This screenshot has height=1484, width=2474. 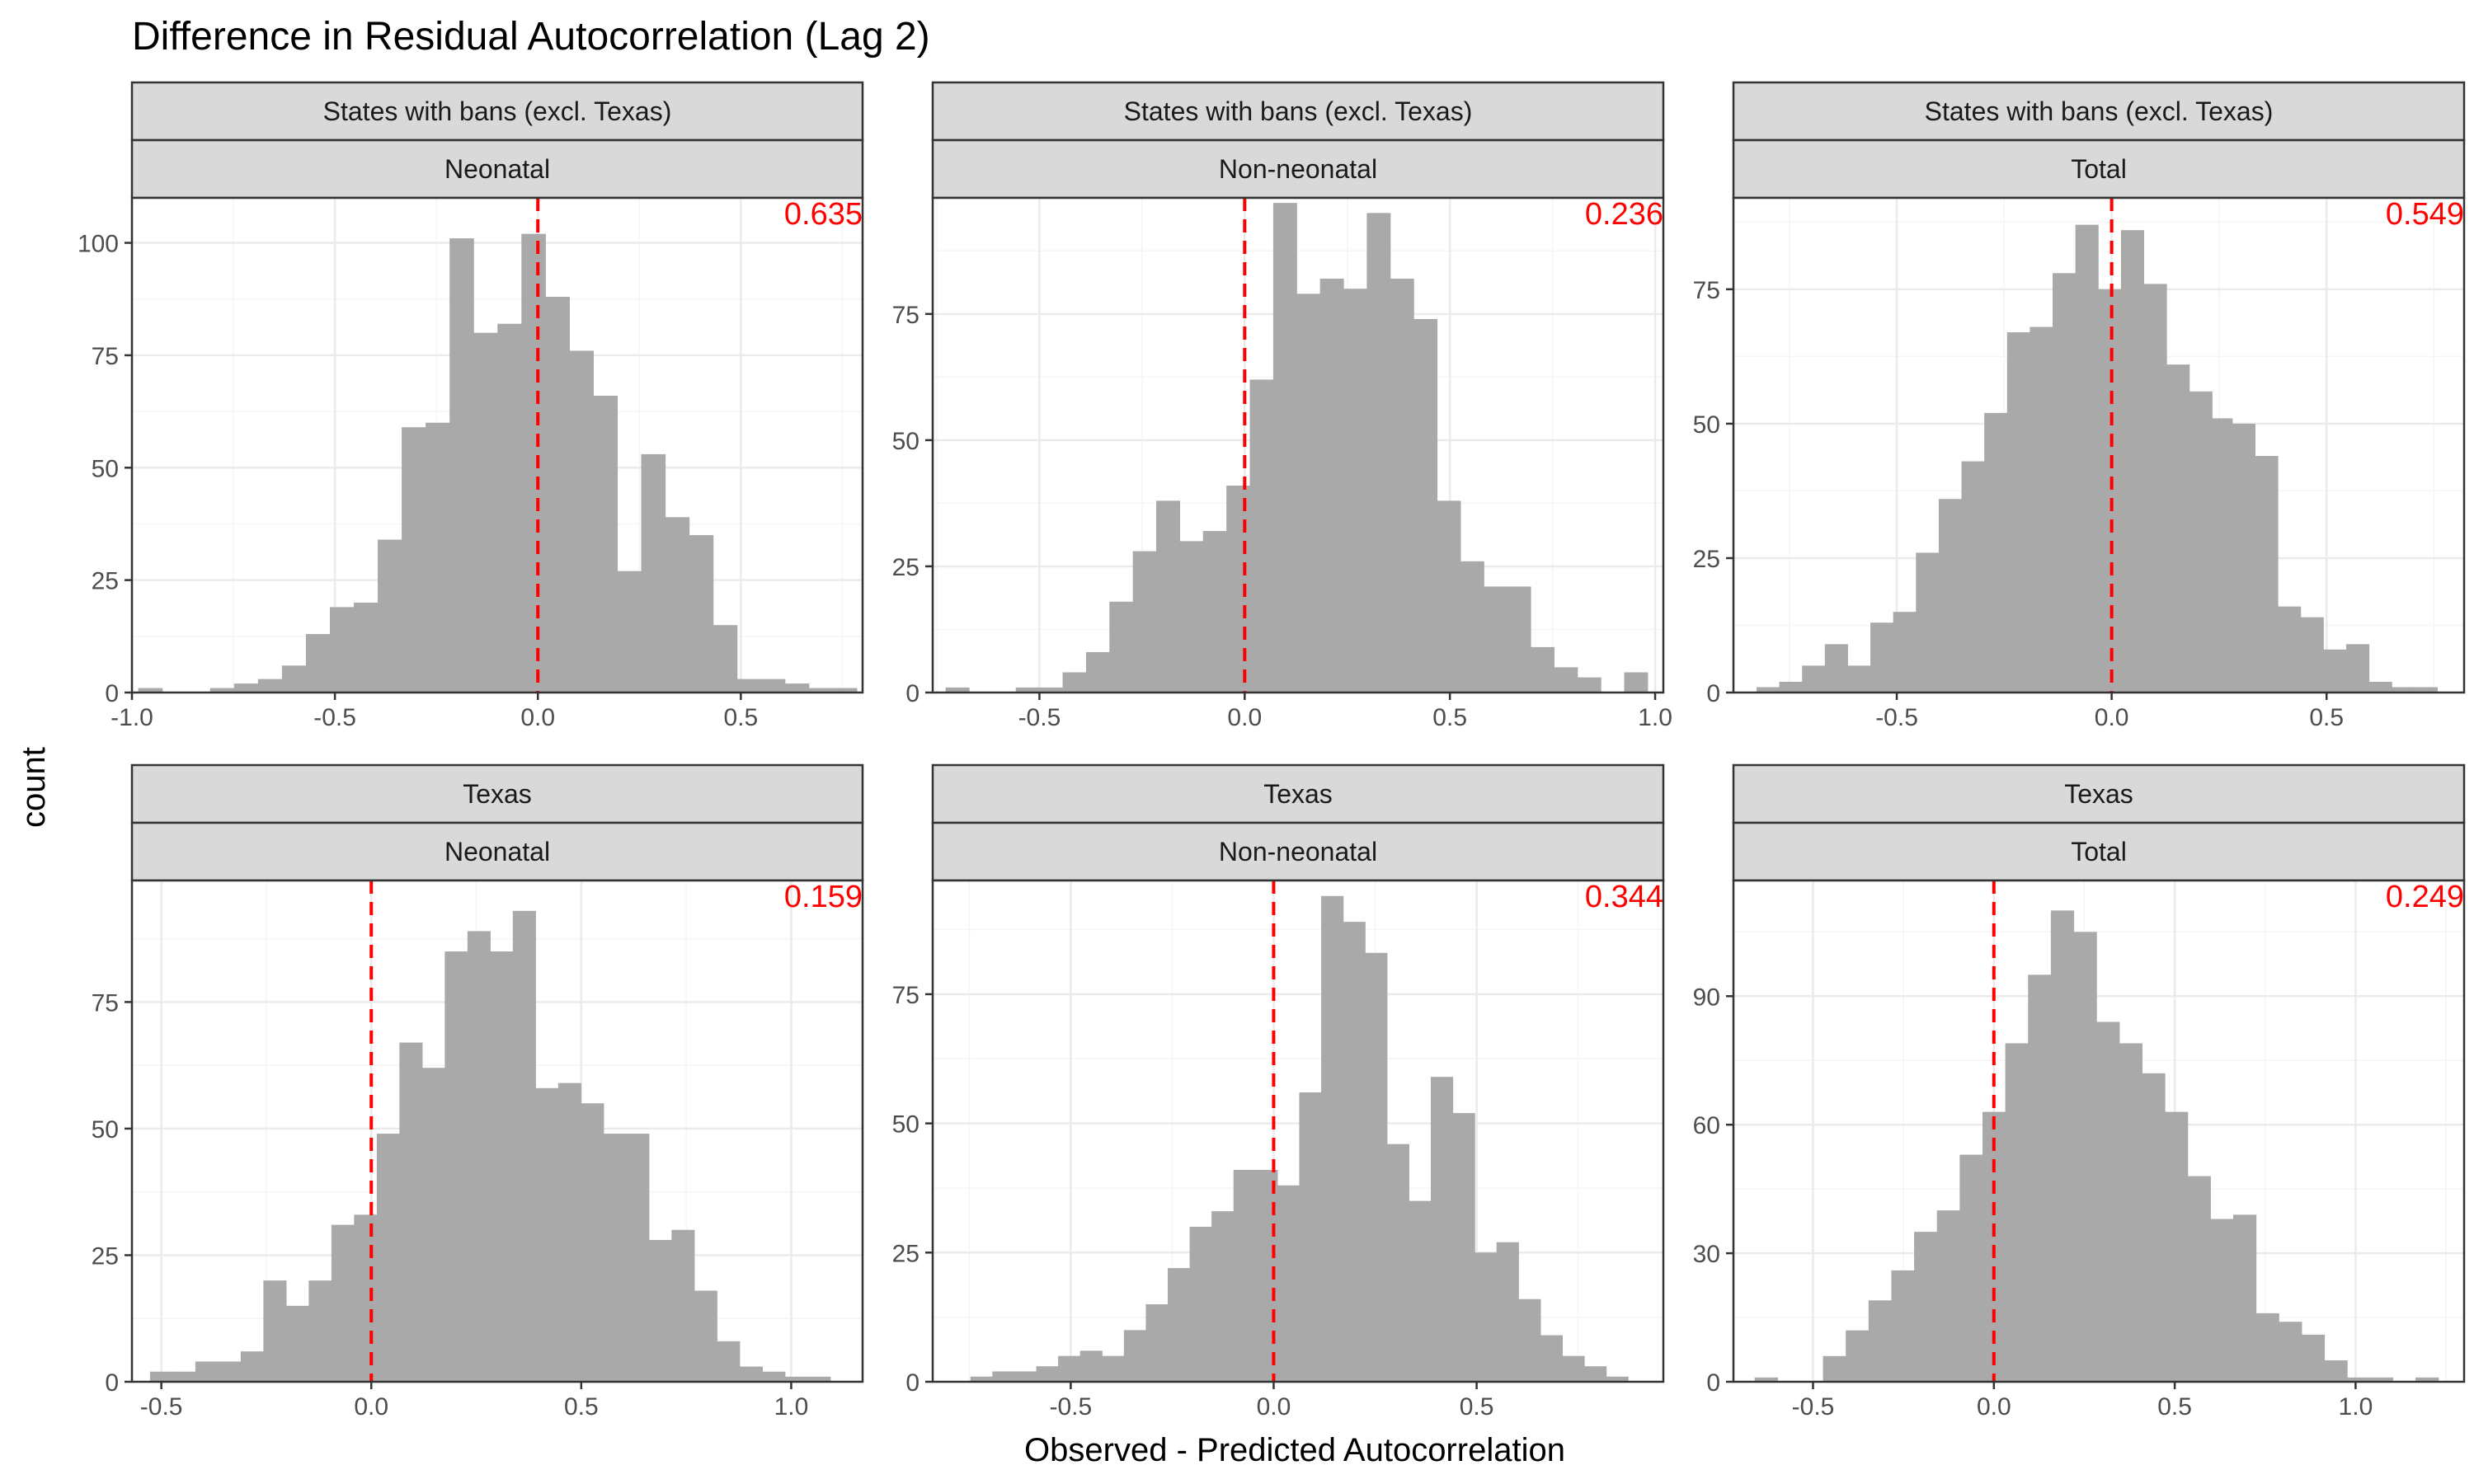 What do you see at coordinates (2099, 111) in the screenshot?
I see `strip-top-label: States with bans (excl. Texas)` at bounding box center [2099, 111].